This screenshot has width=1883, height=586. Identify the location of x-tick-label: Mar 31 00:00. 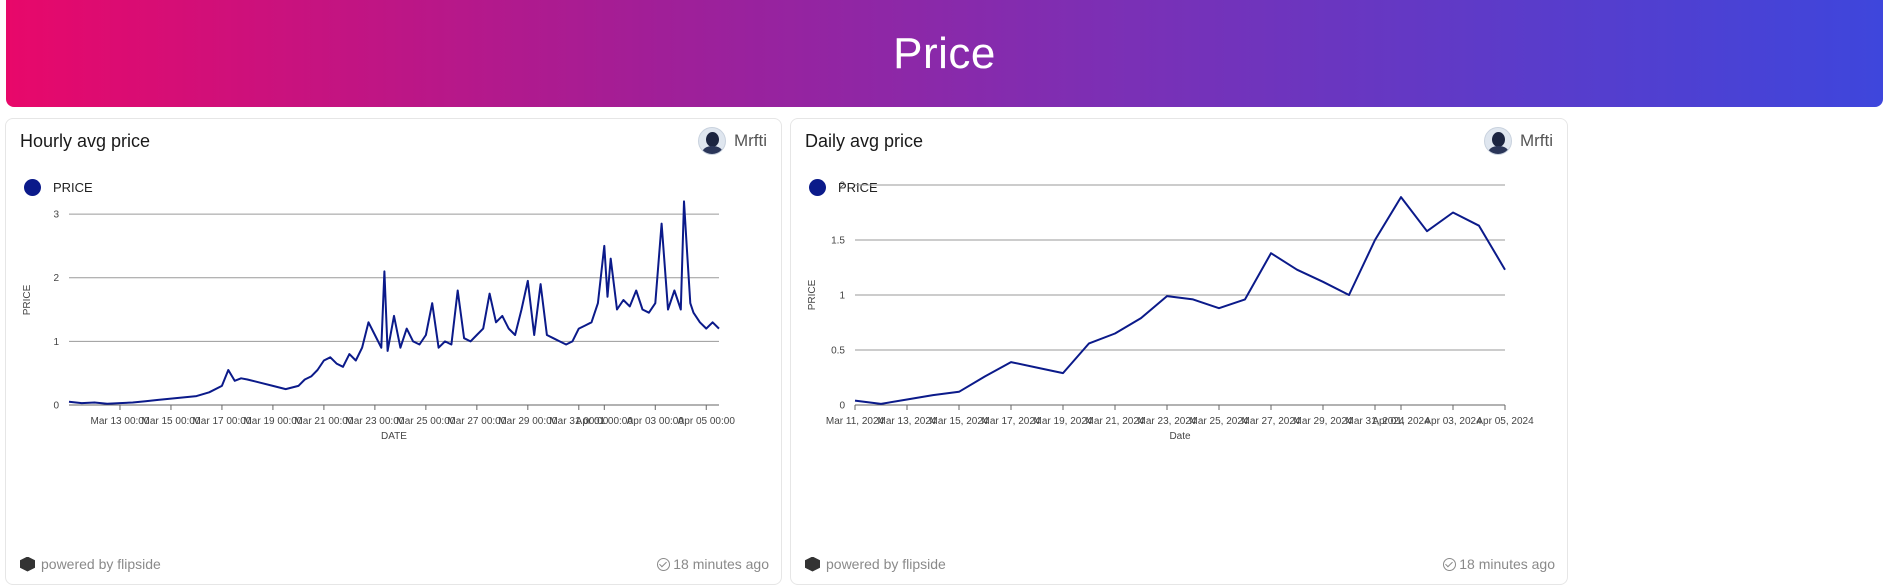
(578, 421).